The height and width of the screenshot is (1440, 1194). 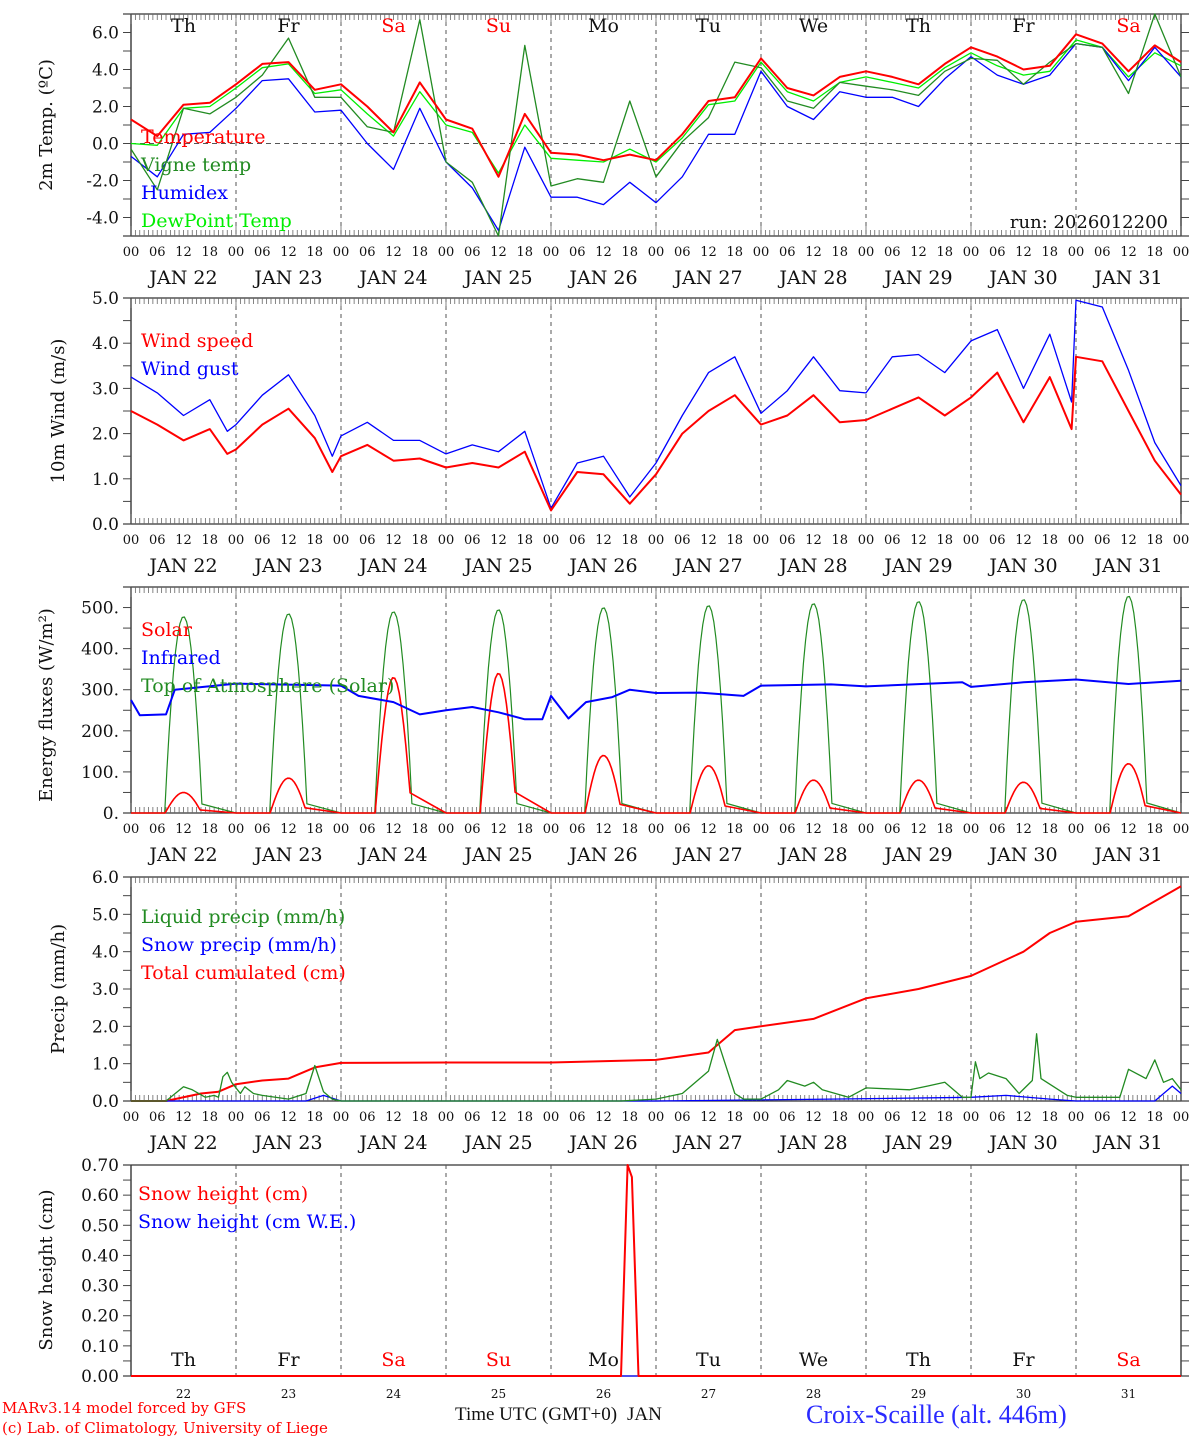 I want to click on date-label: JAN 30, so click(x=1022, y=1143).